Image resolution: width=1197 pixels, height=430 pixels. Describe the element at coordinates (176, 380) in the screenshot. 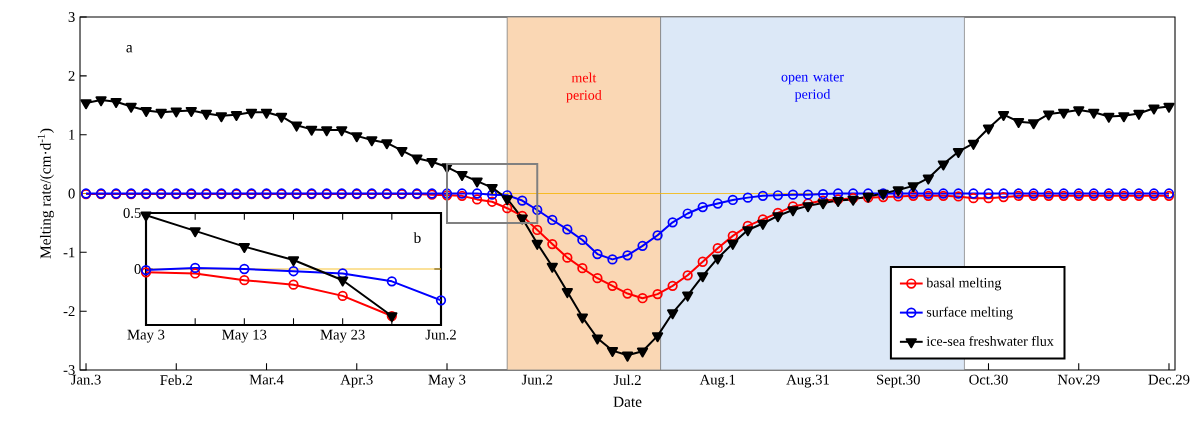

I see `x-tick-label: Feb.2` at that location.